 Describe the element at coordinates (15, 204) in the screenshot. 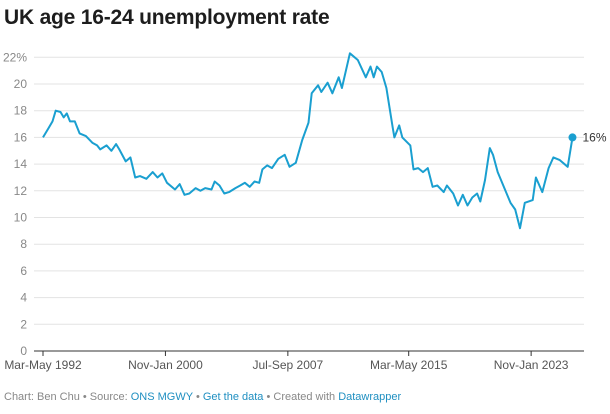

I see `y-axis-ticks: 0 2 4 6 8 10 12 14 16 18 20 22%` at that location.